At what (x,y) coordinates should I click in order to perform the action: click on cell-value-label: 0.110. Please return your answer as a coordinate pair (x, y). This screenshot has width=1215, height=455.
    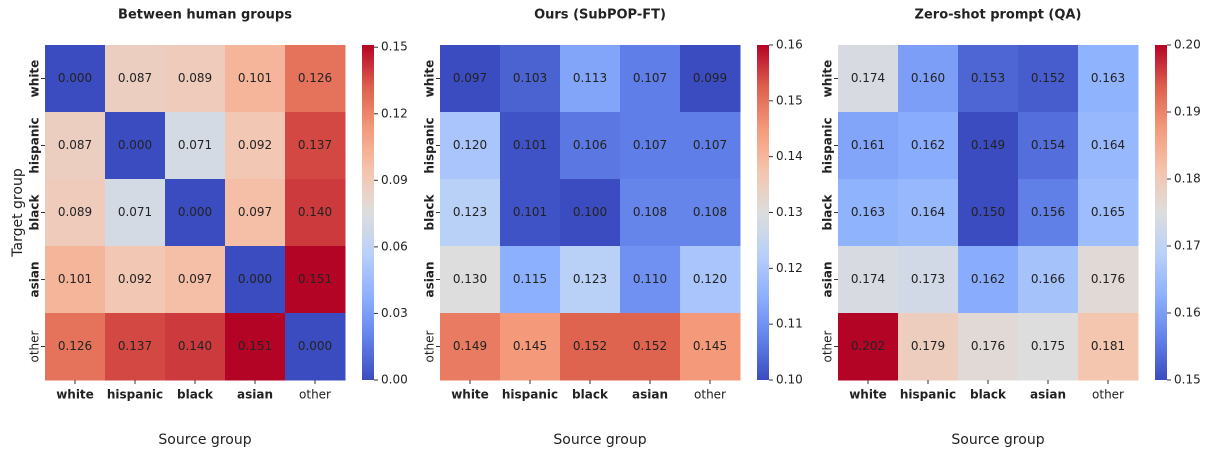
    Looking at the image, I should click on (650, 279).